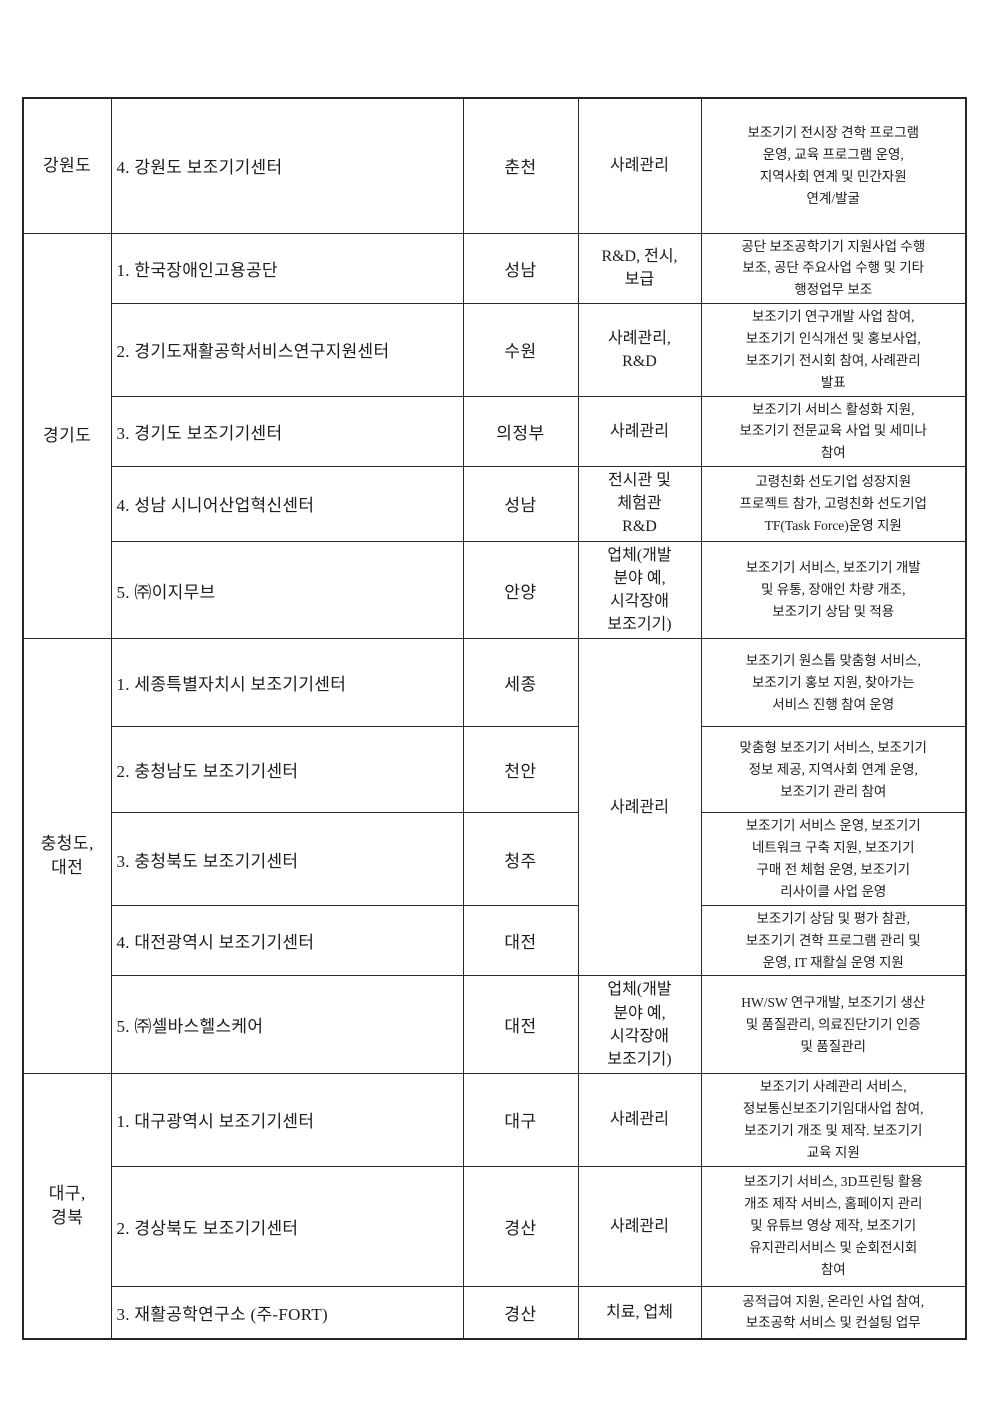 The width and height of the screenshot is (992, 1403). I want to click on city-cell: 세종, so click(520, 683).